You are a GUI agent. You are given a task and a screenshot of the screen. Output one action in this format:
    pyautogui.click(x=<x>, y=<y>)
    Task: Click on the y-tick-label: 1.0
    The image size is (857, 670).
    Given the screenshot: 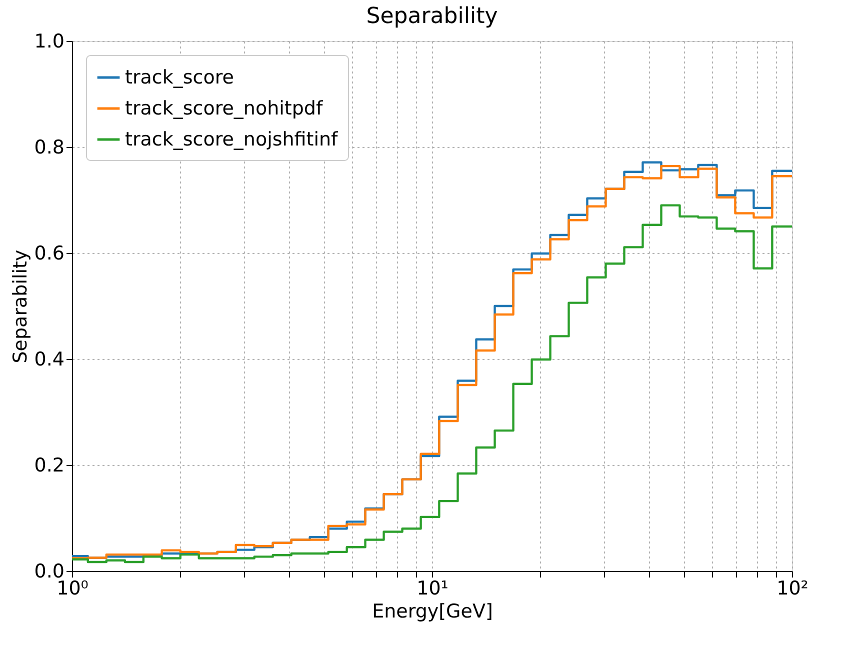 What is the action you would take?
    pyautogui.click(x=49, y=41)
    